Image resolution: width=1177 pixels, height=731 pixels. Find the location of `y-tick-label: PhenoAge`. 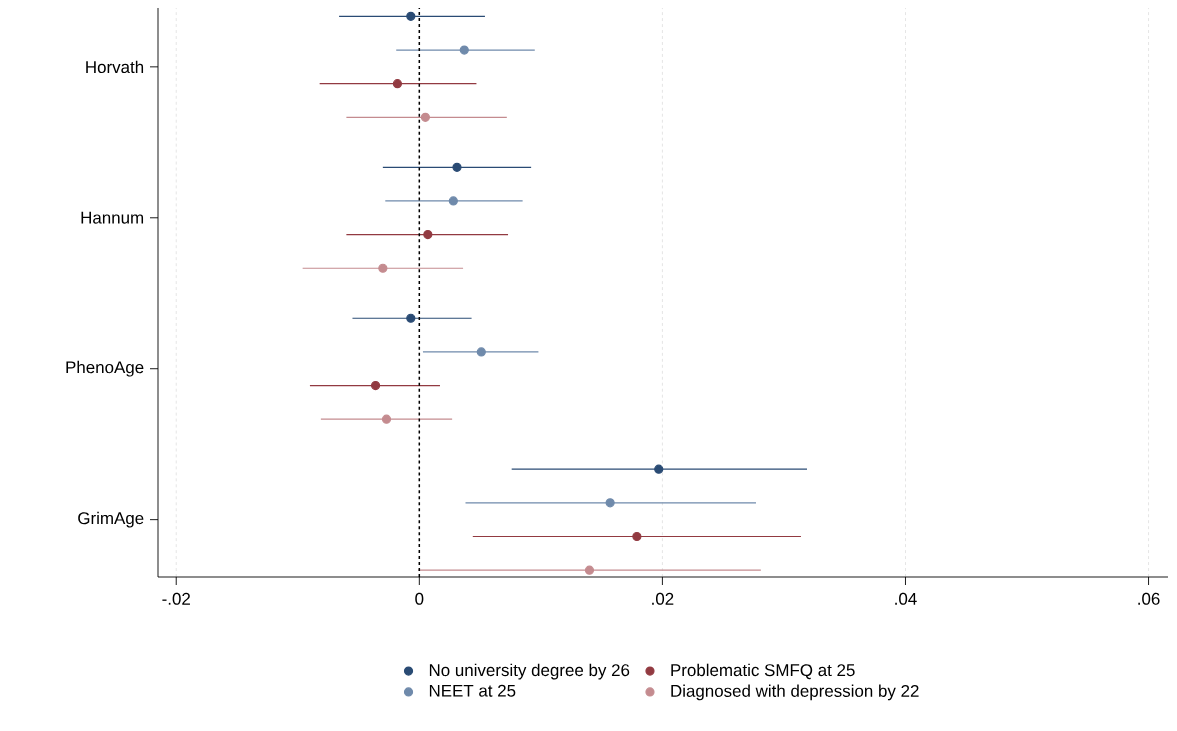

y-tick-label: PhenoAge is located at coordinates (105, 368).